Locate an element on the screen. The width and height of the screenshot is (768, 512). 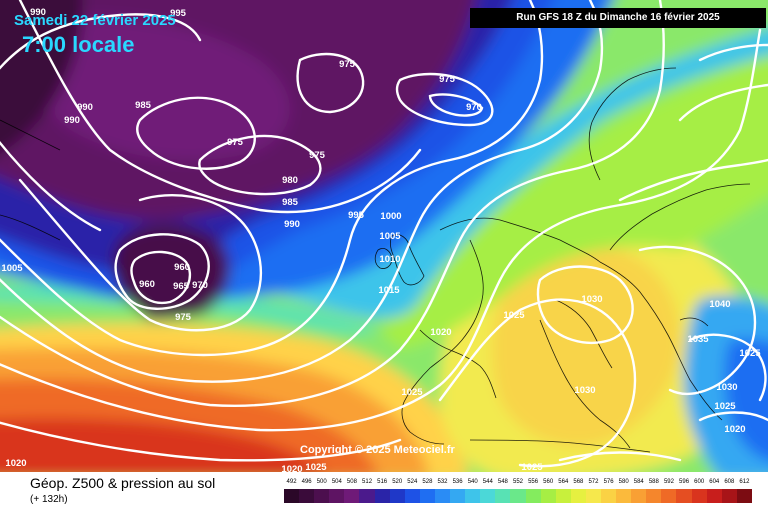
isobar-label: 970 is located at coordinates (200, 285).